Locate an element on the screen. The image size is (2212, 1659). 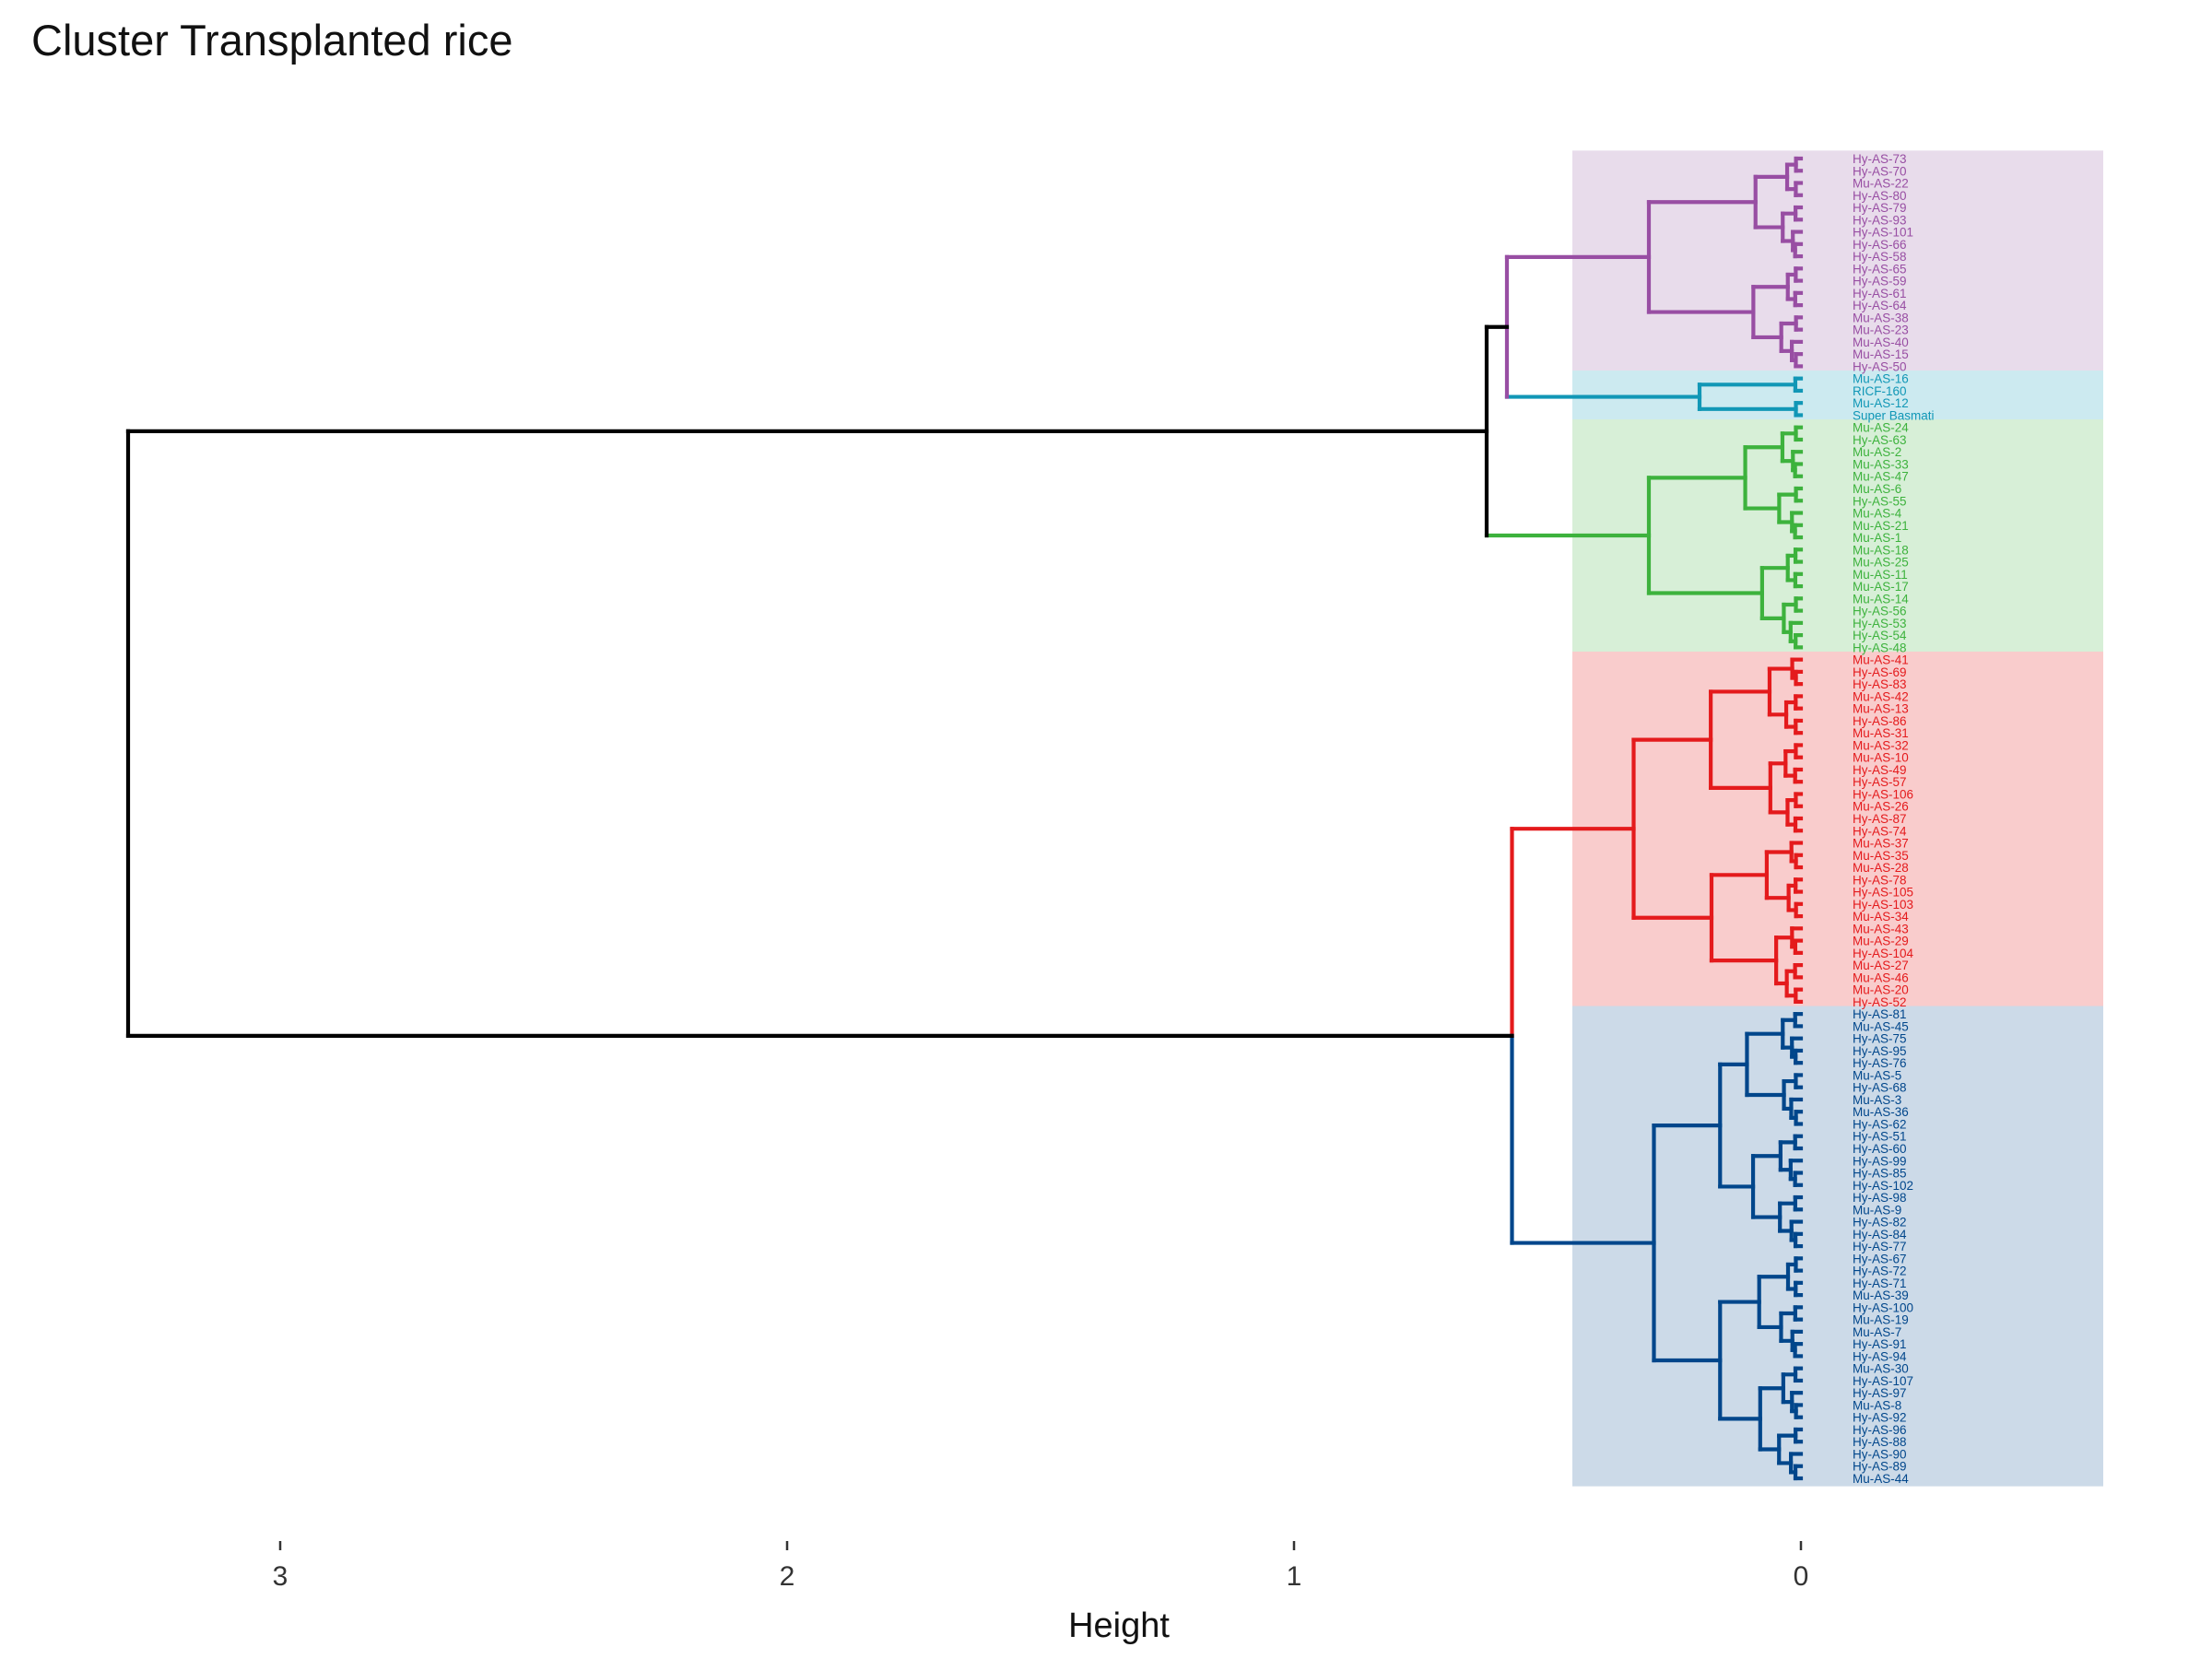
leaf-label: Hy-AS-94 is located at coordinates (1880, 1356).